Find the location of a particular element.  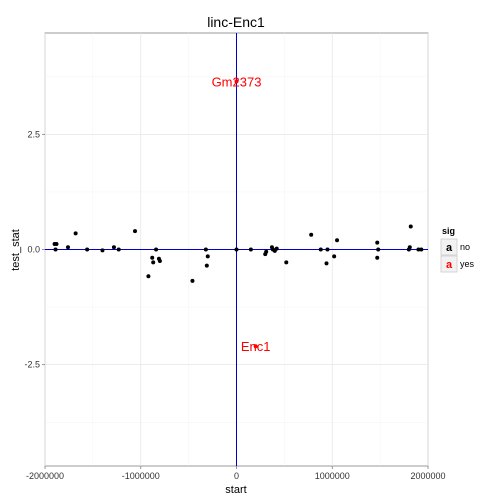

y-axis-title: test_stat is located at coordinates (16, 250).